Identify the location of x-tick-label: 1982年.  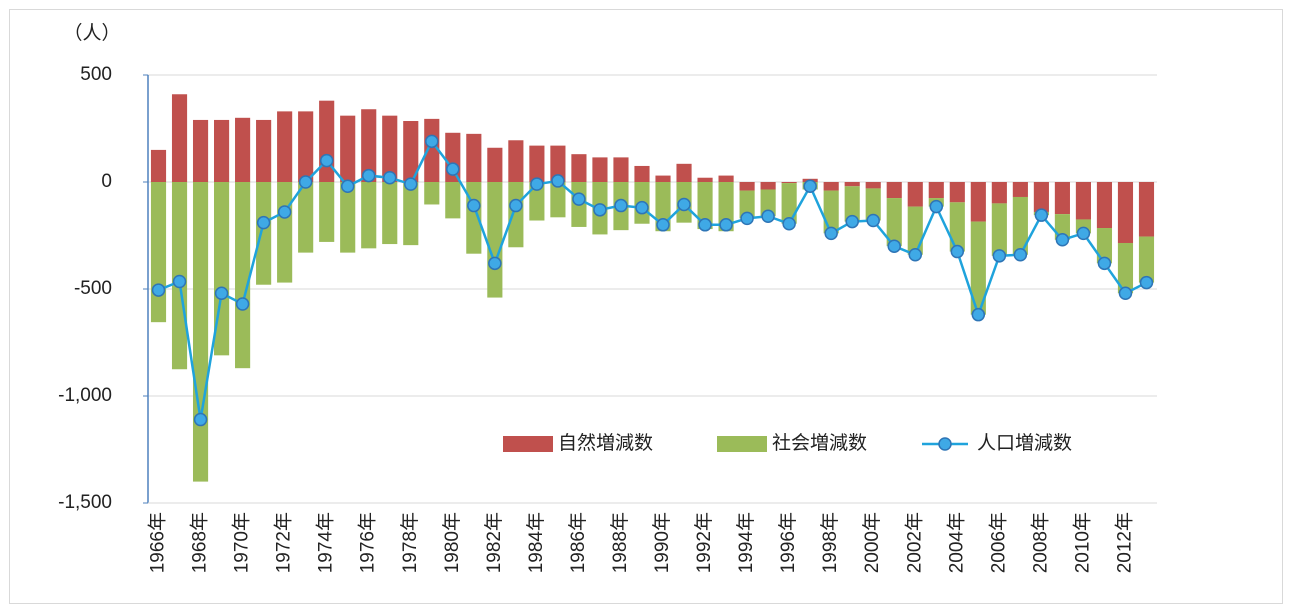
(494, 542).